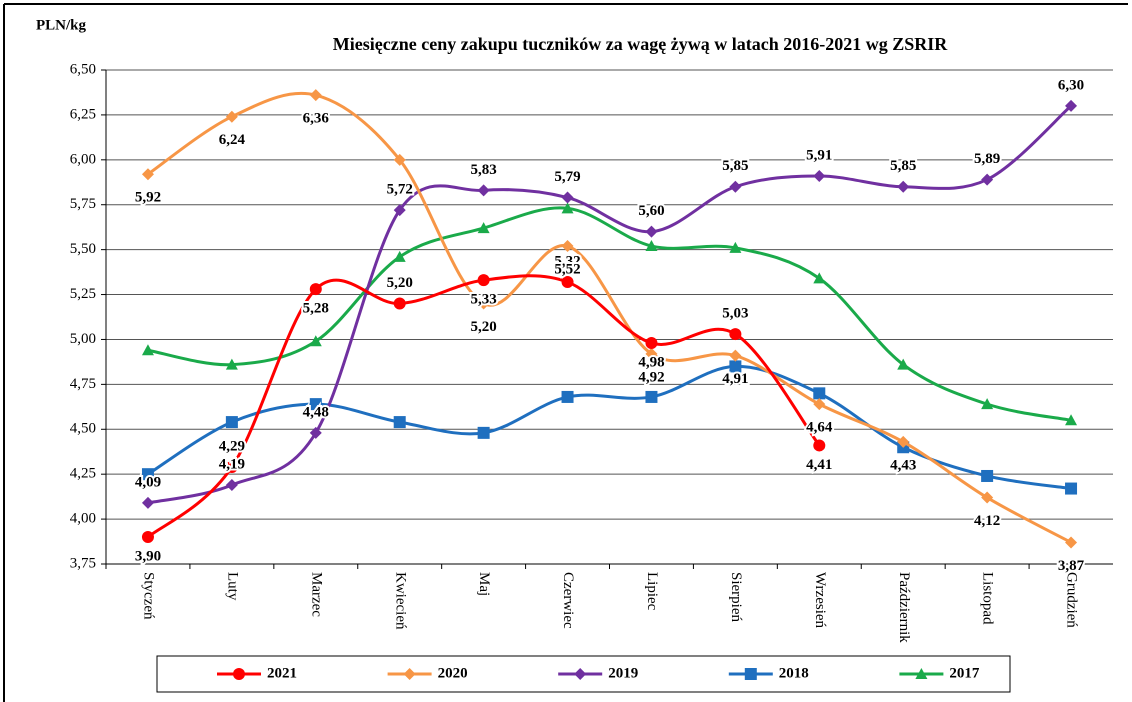 The image size is (1132, 702). I want to click on data-label: 6,24, so click(232, 140).